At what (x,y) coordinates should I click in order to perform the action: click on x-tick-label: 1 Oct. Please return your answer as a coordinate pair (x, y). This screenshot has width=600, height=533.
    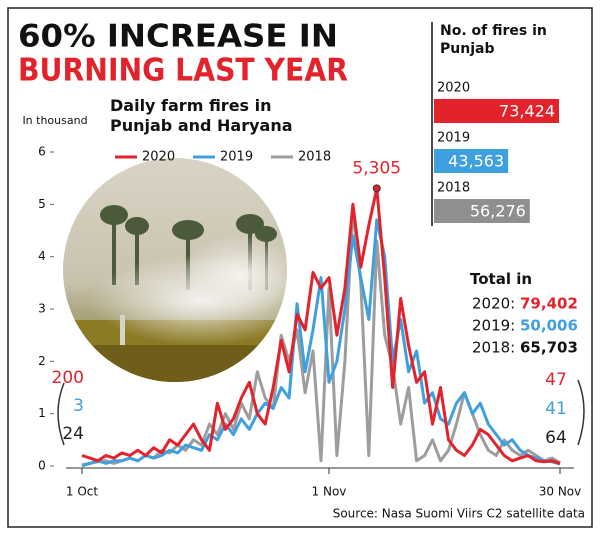
    Looking at the image, I should click on (82, 492).